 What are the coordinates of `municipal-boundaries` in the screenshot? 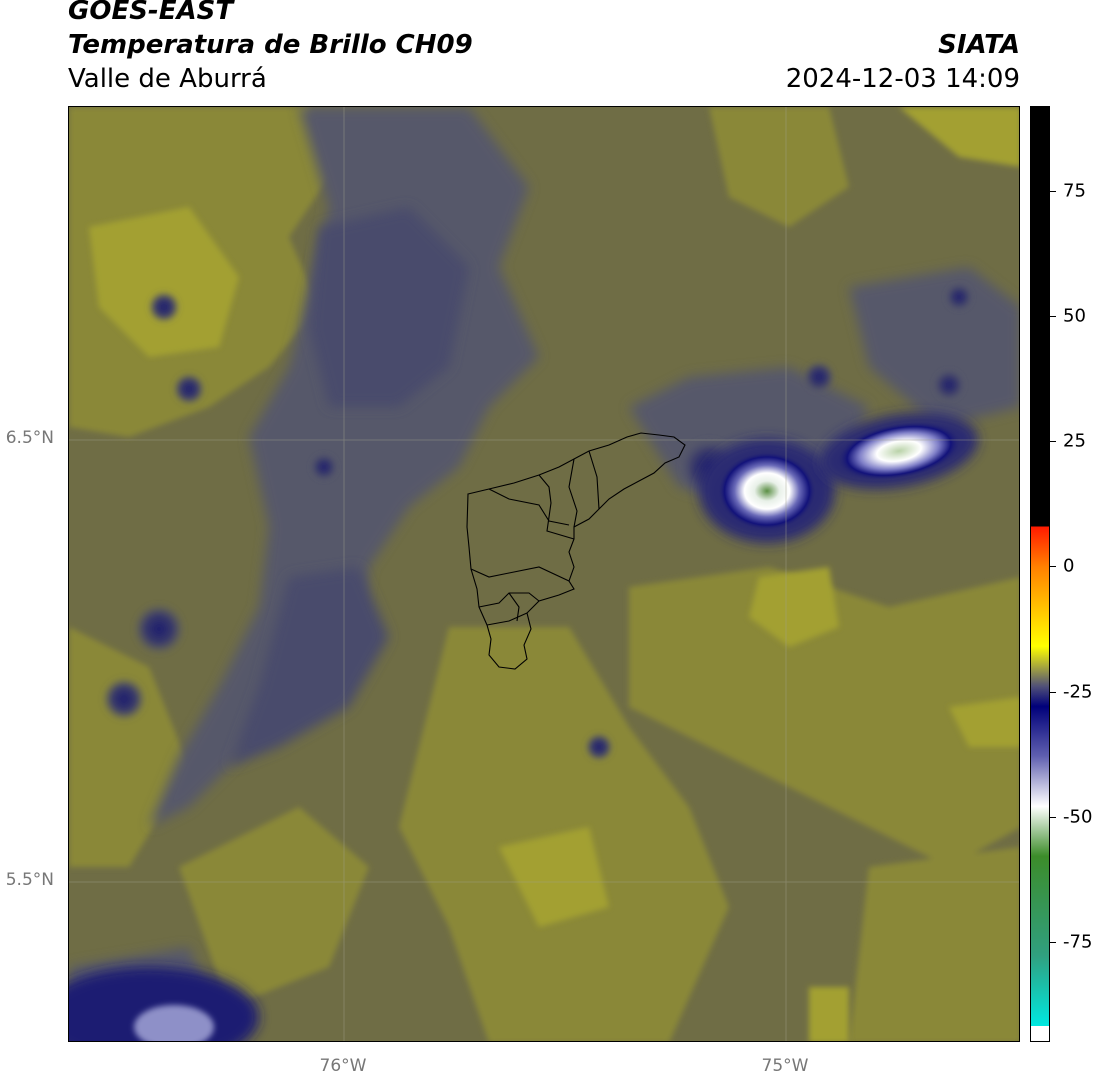 It's located at (576, 551).